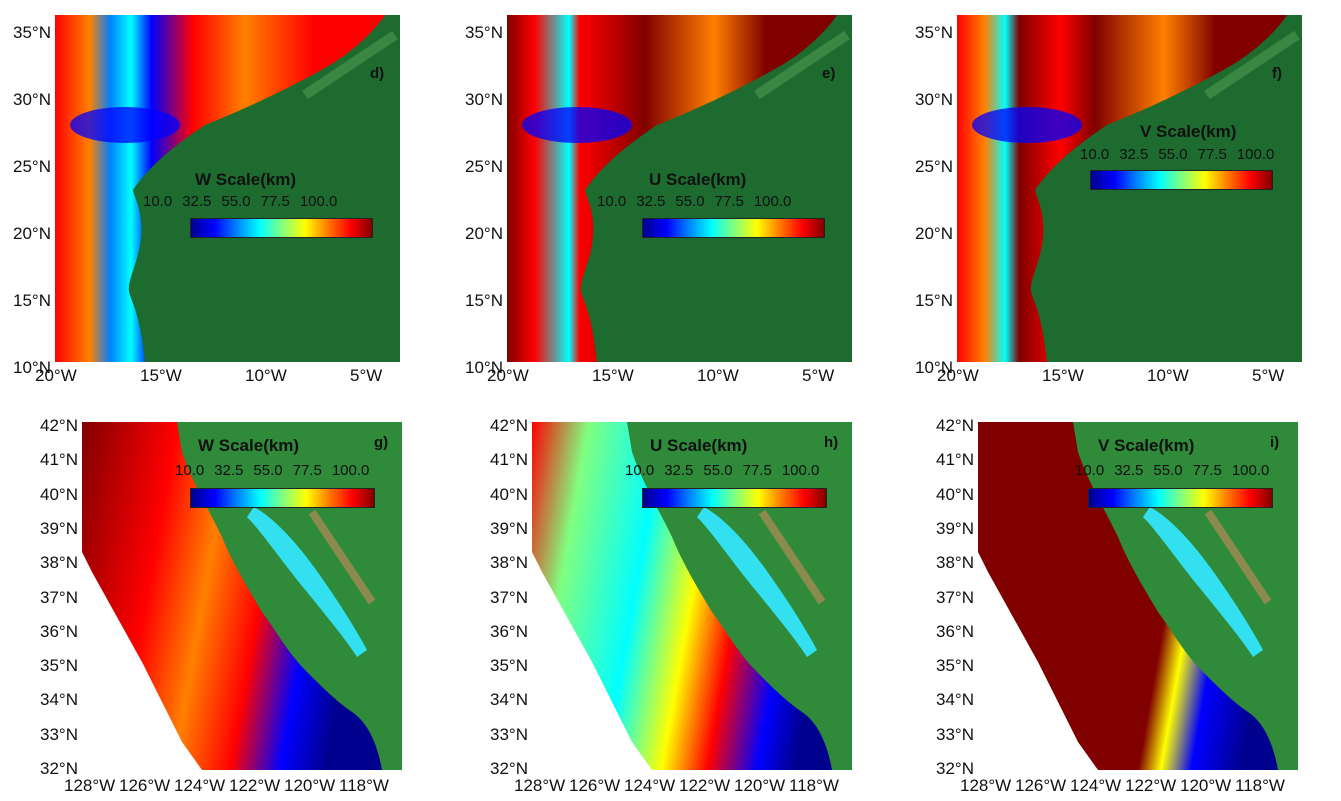 The width and height of the screenshot is (1341, 801). What do you see at coordinates (1268, 375) in the screenshot?
I see `longitude-label: 5°W` at bounding box center [1268, 375].